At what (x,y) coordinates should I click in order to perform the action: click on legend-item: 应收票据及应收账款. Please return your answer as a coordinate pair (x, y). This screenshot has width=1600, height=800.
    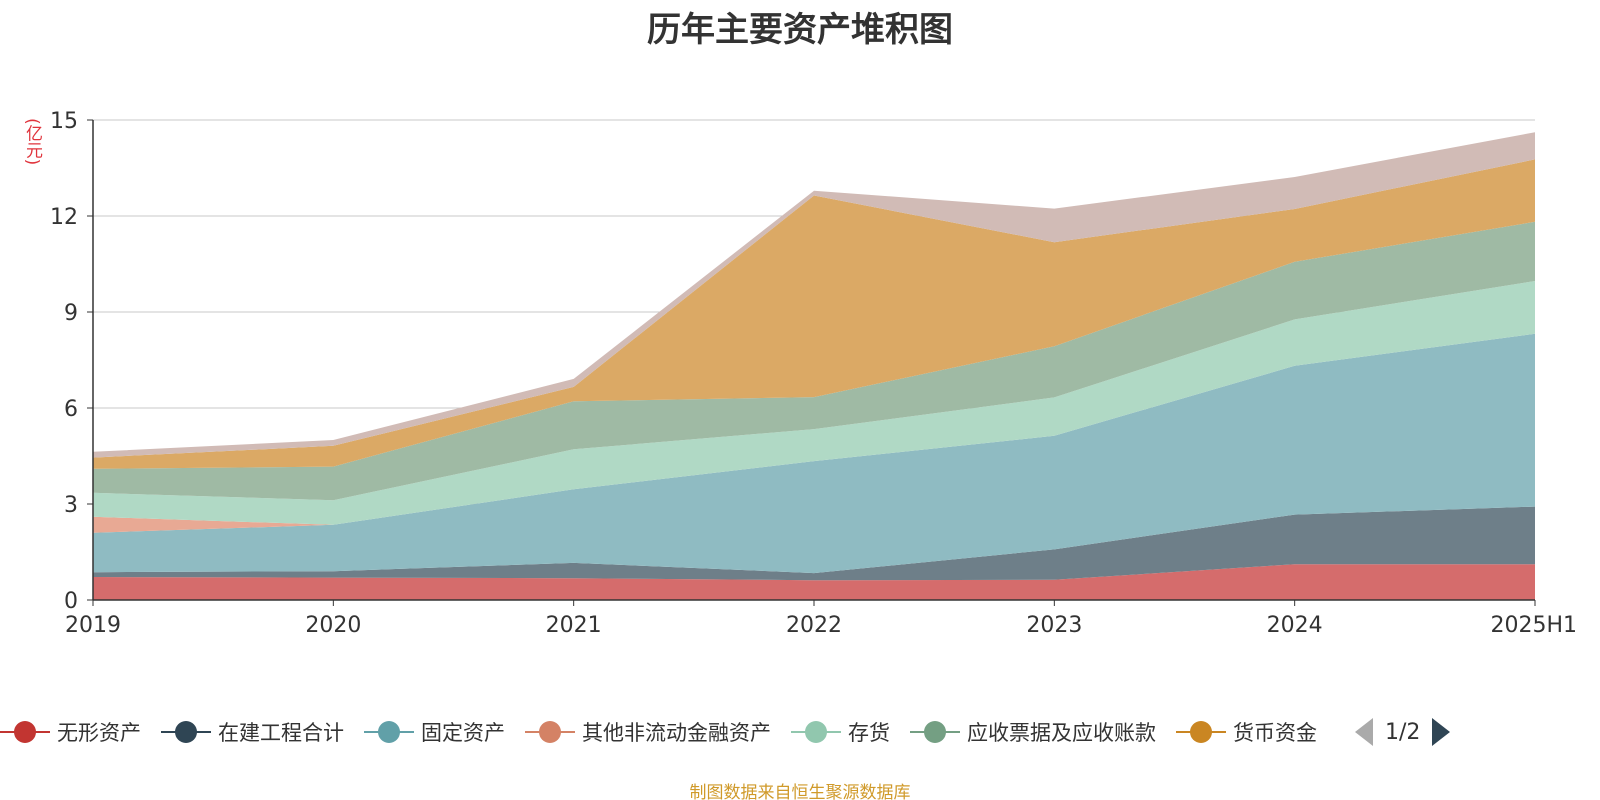
    Looking at the image, I should click on (1033, 732).